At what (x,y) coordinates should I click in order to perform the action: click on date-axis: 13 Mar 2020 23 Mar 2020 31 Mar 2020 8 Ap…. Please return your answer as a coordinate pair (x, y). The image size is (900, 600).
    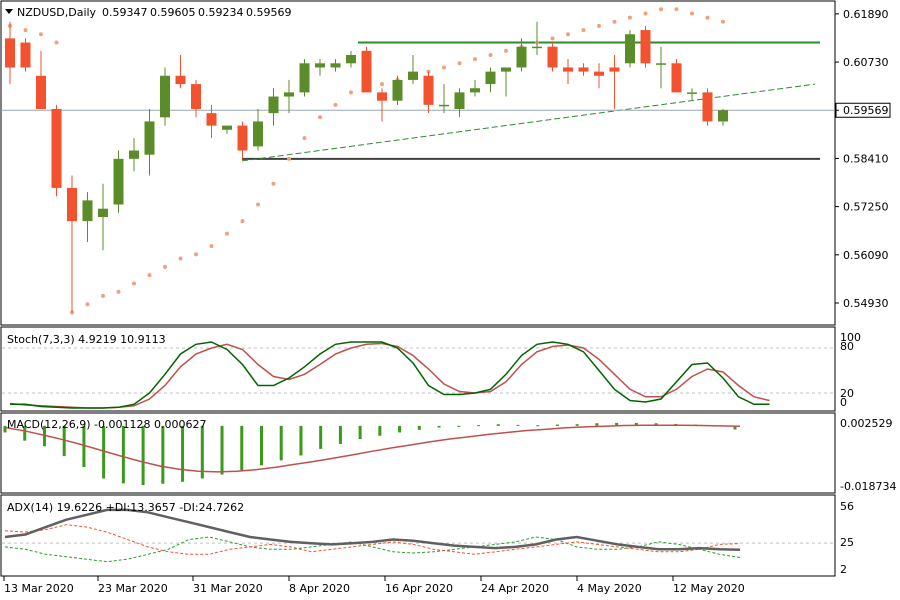
    Looking at the image, I should click on (374, 585).